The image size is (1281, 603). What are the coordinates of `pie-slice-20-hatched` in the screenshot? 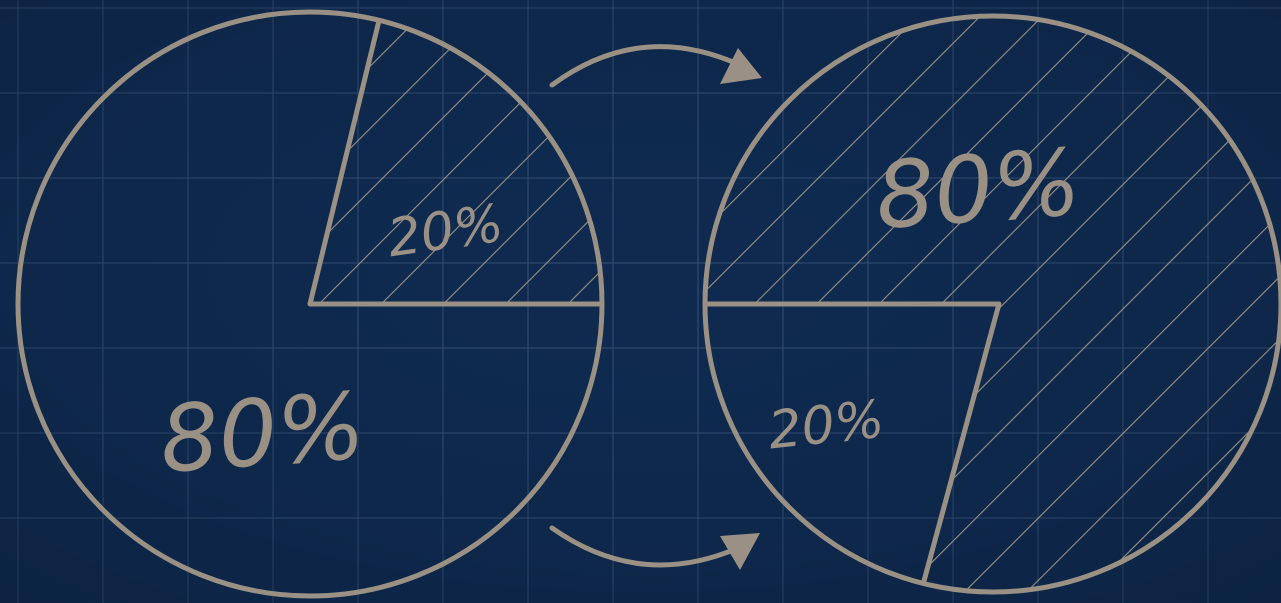 It's located at (456, 162).